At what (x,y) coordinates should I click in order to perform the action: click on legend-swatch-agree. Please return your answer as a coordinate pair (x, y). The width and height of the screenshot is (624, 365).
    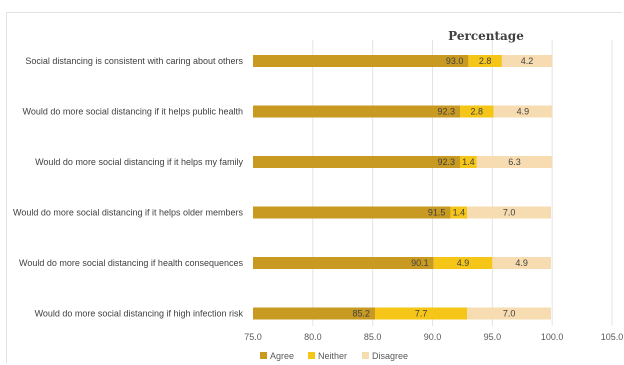
    Looking at the image, I should click on (263, 355).